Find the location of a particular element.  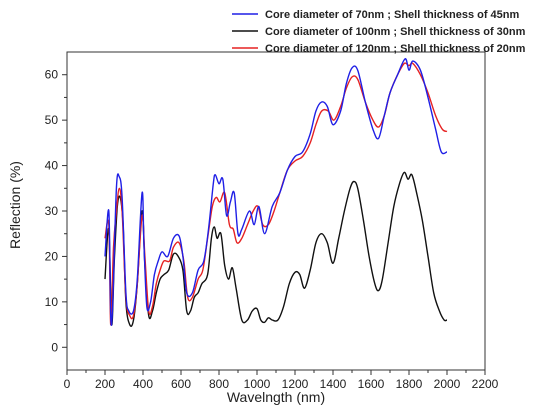

x-tick-label: 600 is located at coordinates (181, 384).